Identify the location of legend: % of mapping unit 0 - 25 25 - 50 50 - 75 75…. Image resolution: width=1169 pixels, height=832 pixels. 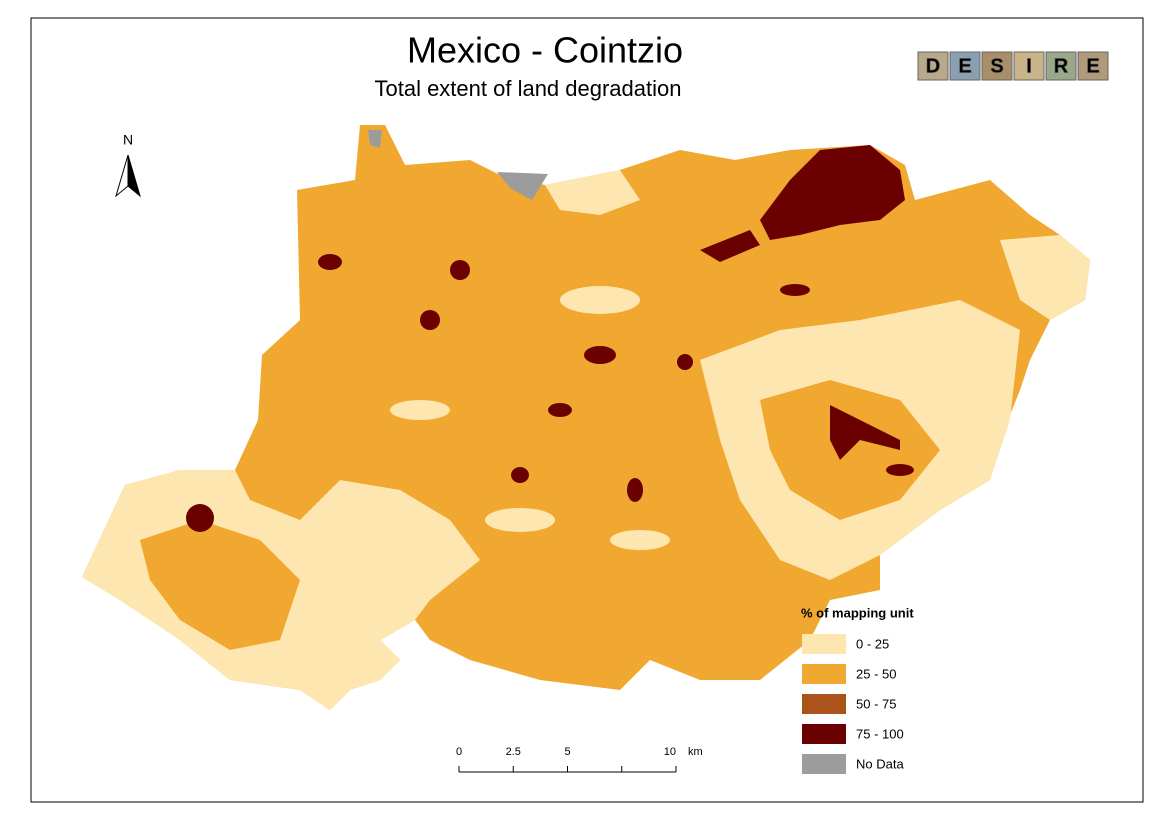
(857, 689).